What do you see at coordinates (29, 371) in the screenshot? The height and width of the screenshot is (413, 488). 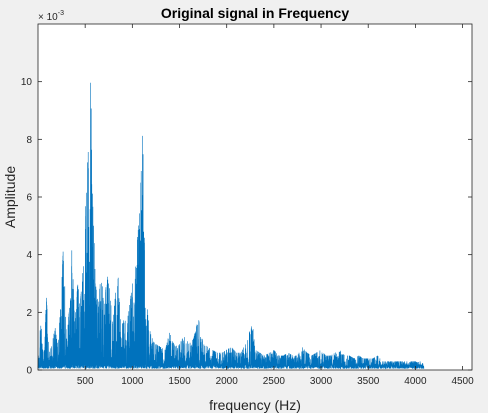 I see `y-tick-label: 0` at bounding box center [29, 371].